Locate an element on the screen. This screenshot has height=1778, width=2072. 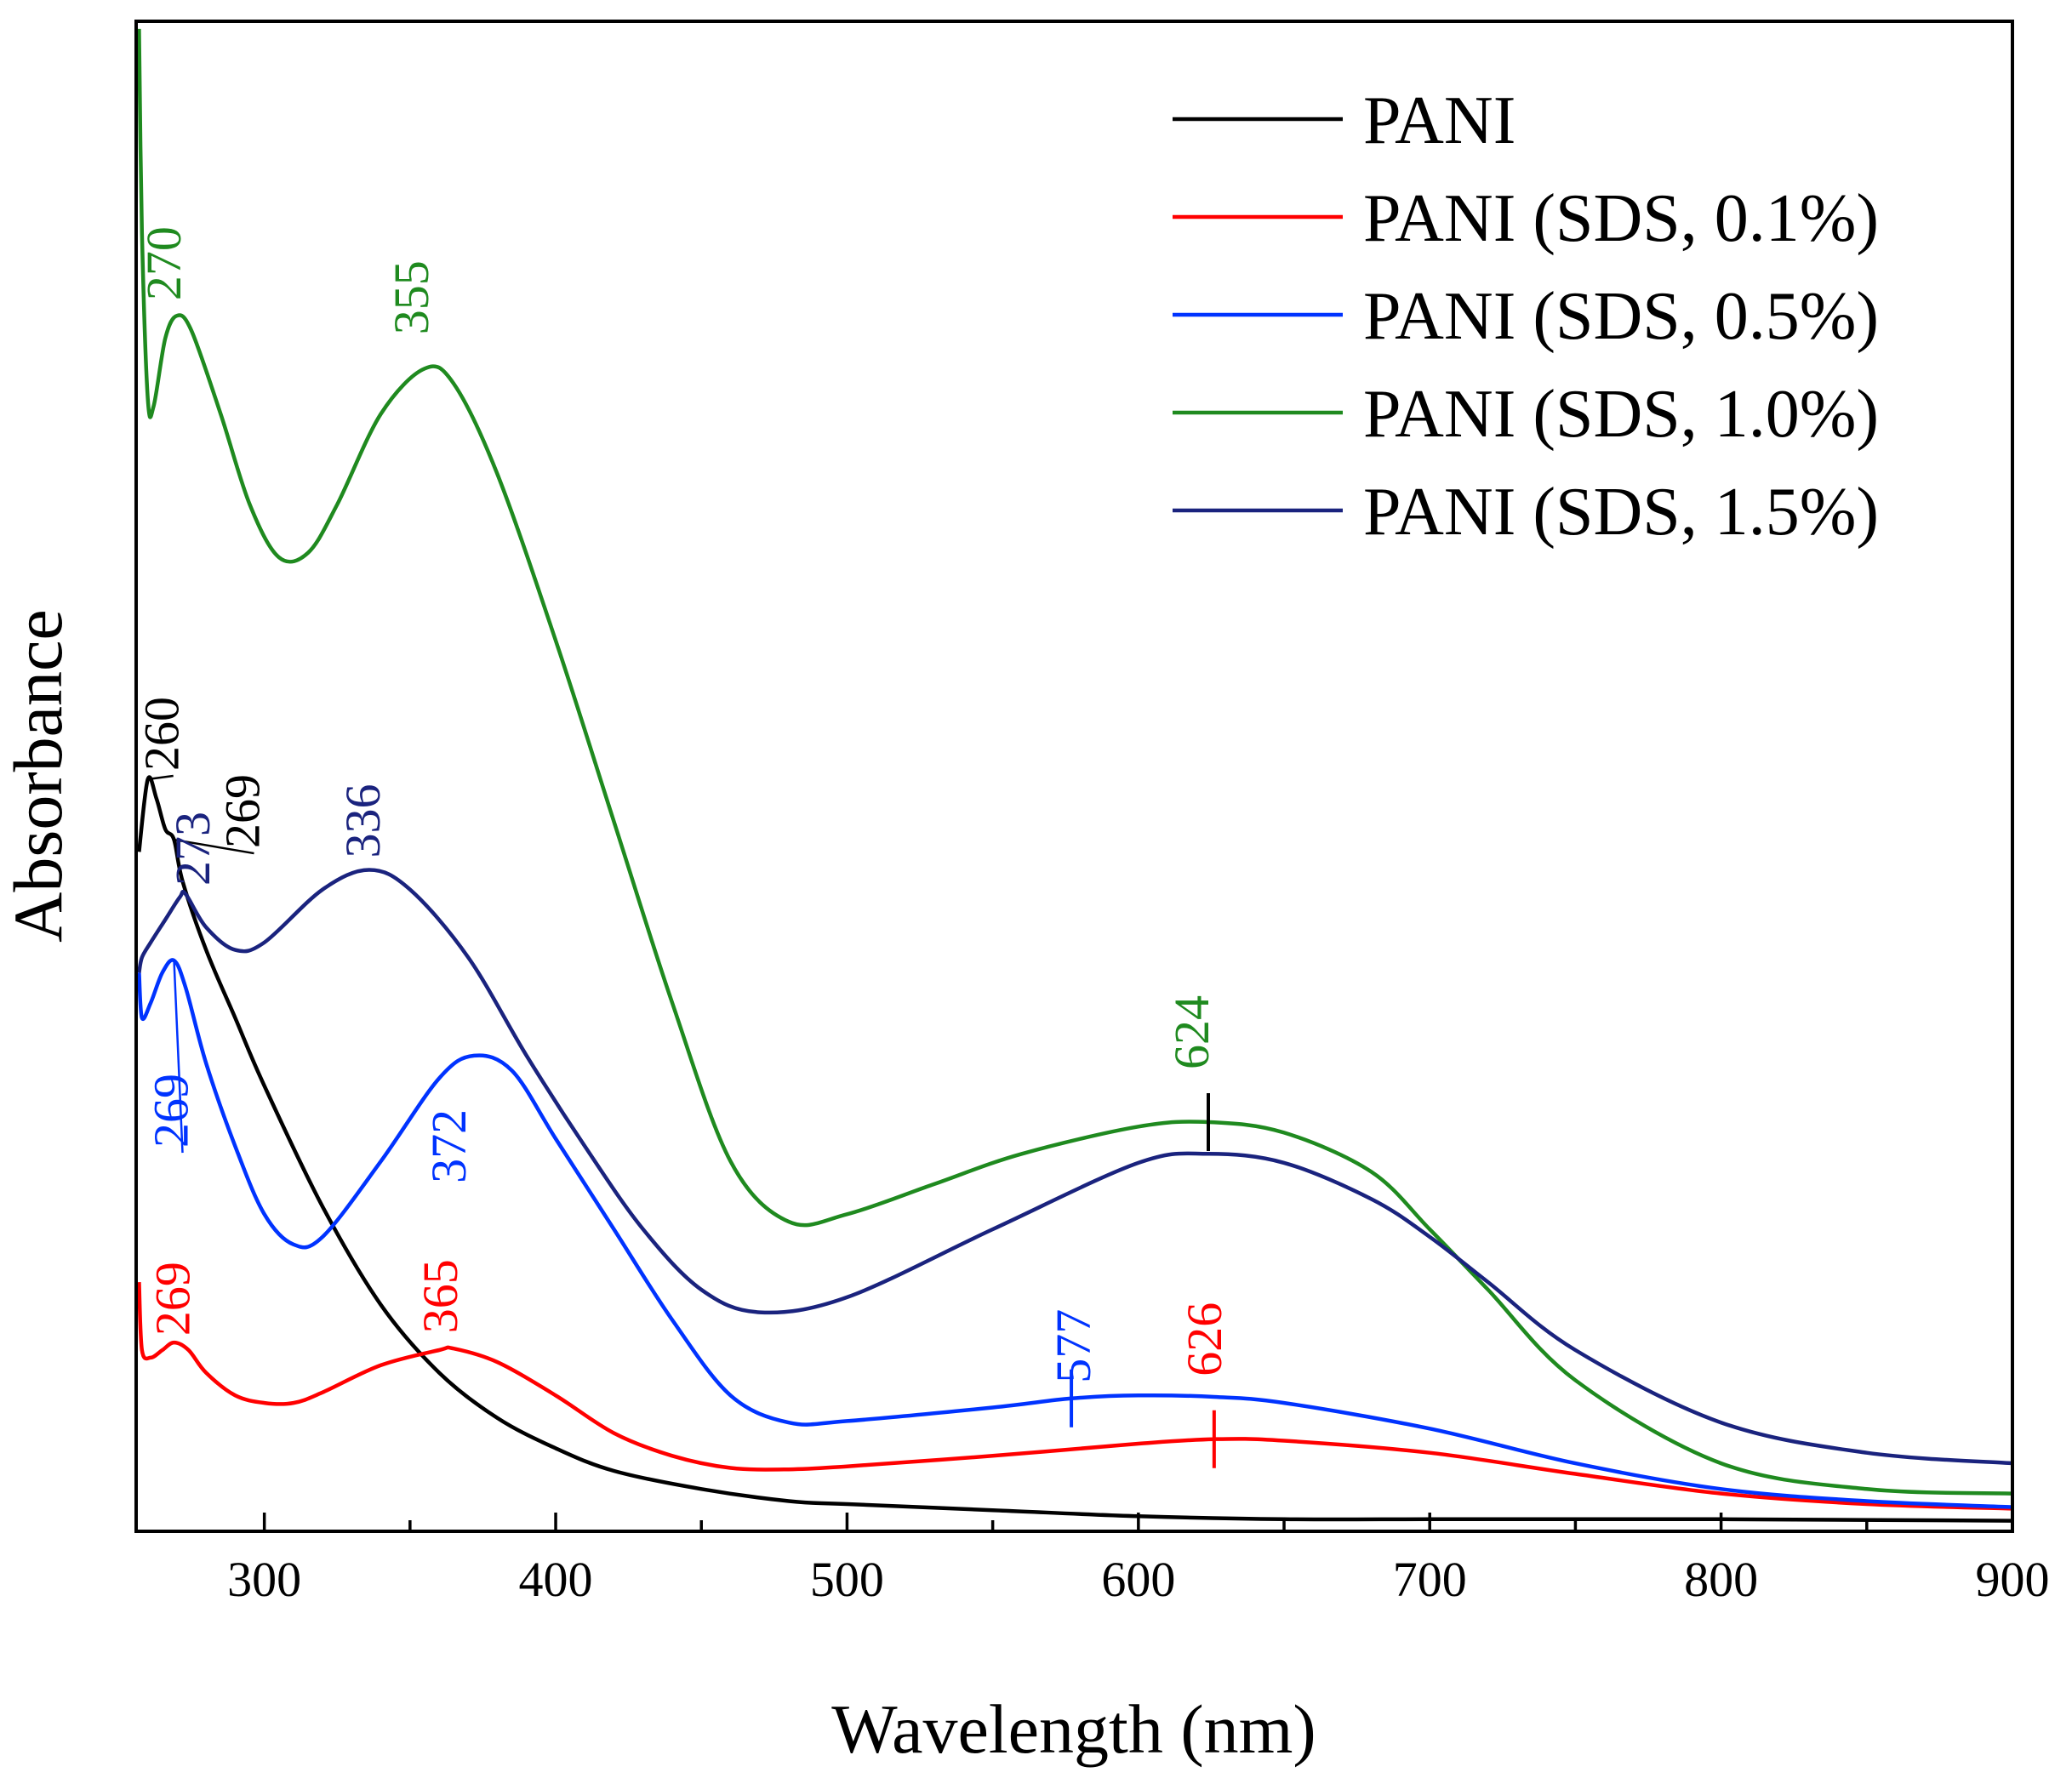
y-axis-title: Absorbance is located at coordinates (38, 776).